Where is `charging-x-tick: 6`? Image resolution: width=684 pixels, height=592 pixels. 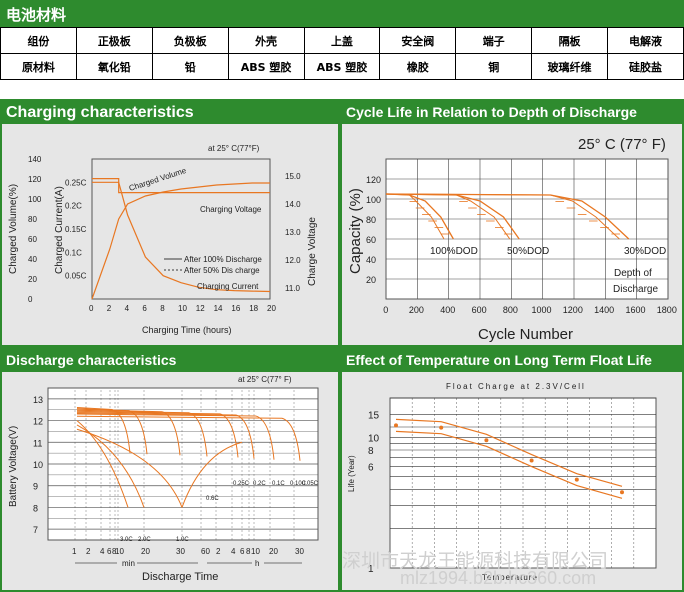 charging-x-tick: 6 is located at coordinates (144, 308).